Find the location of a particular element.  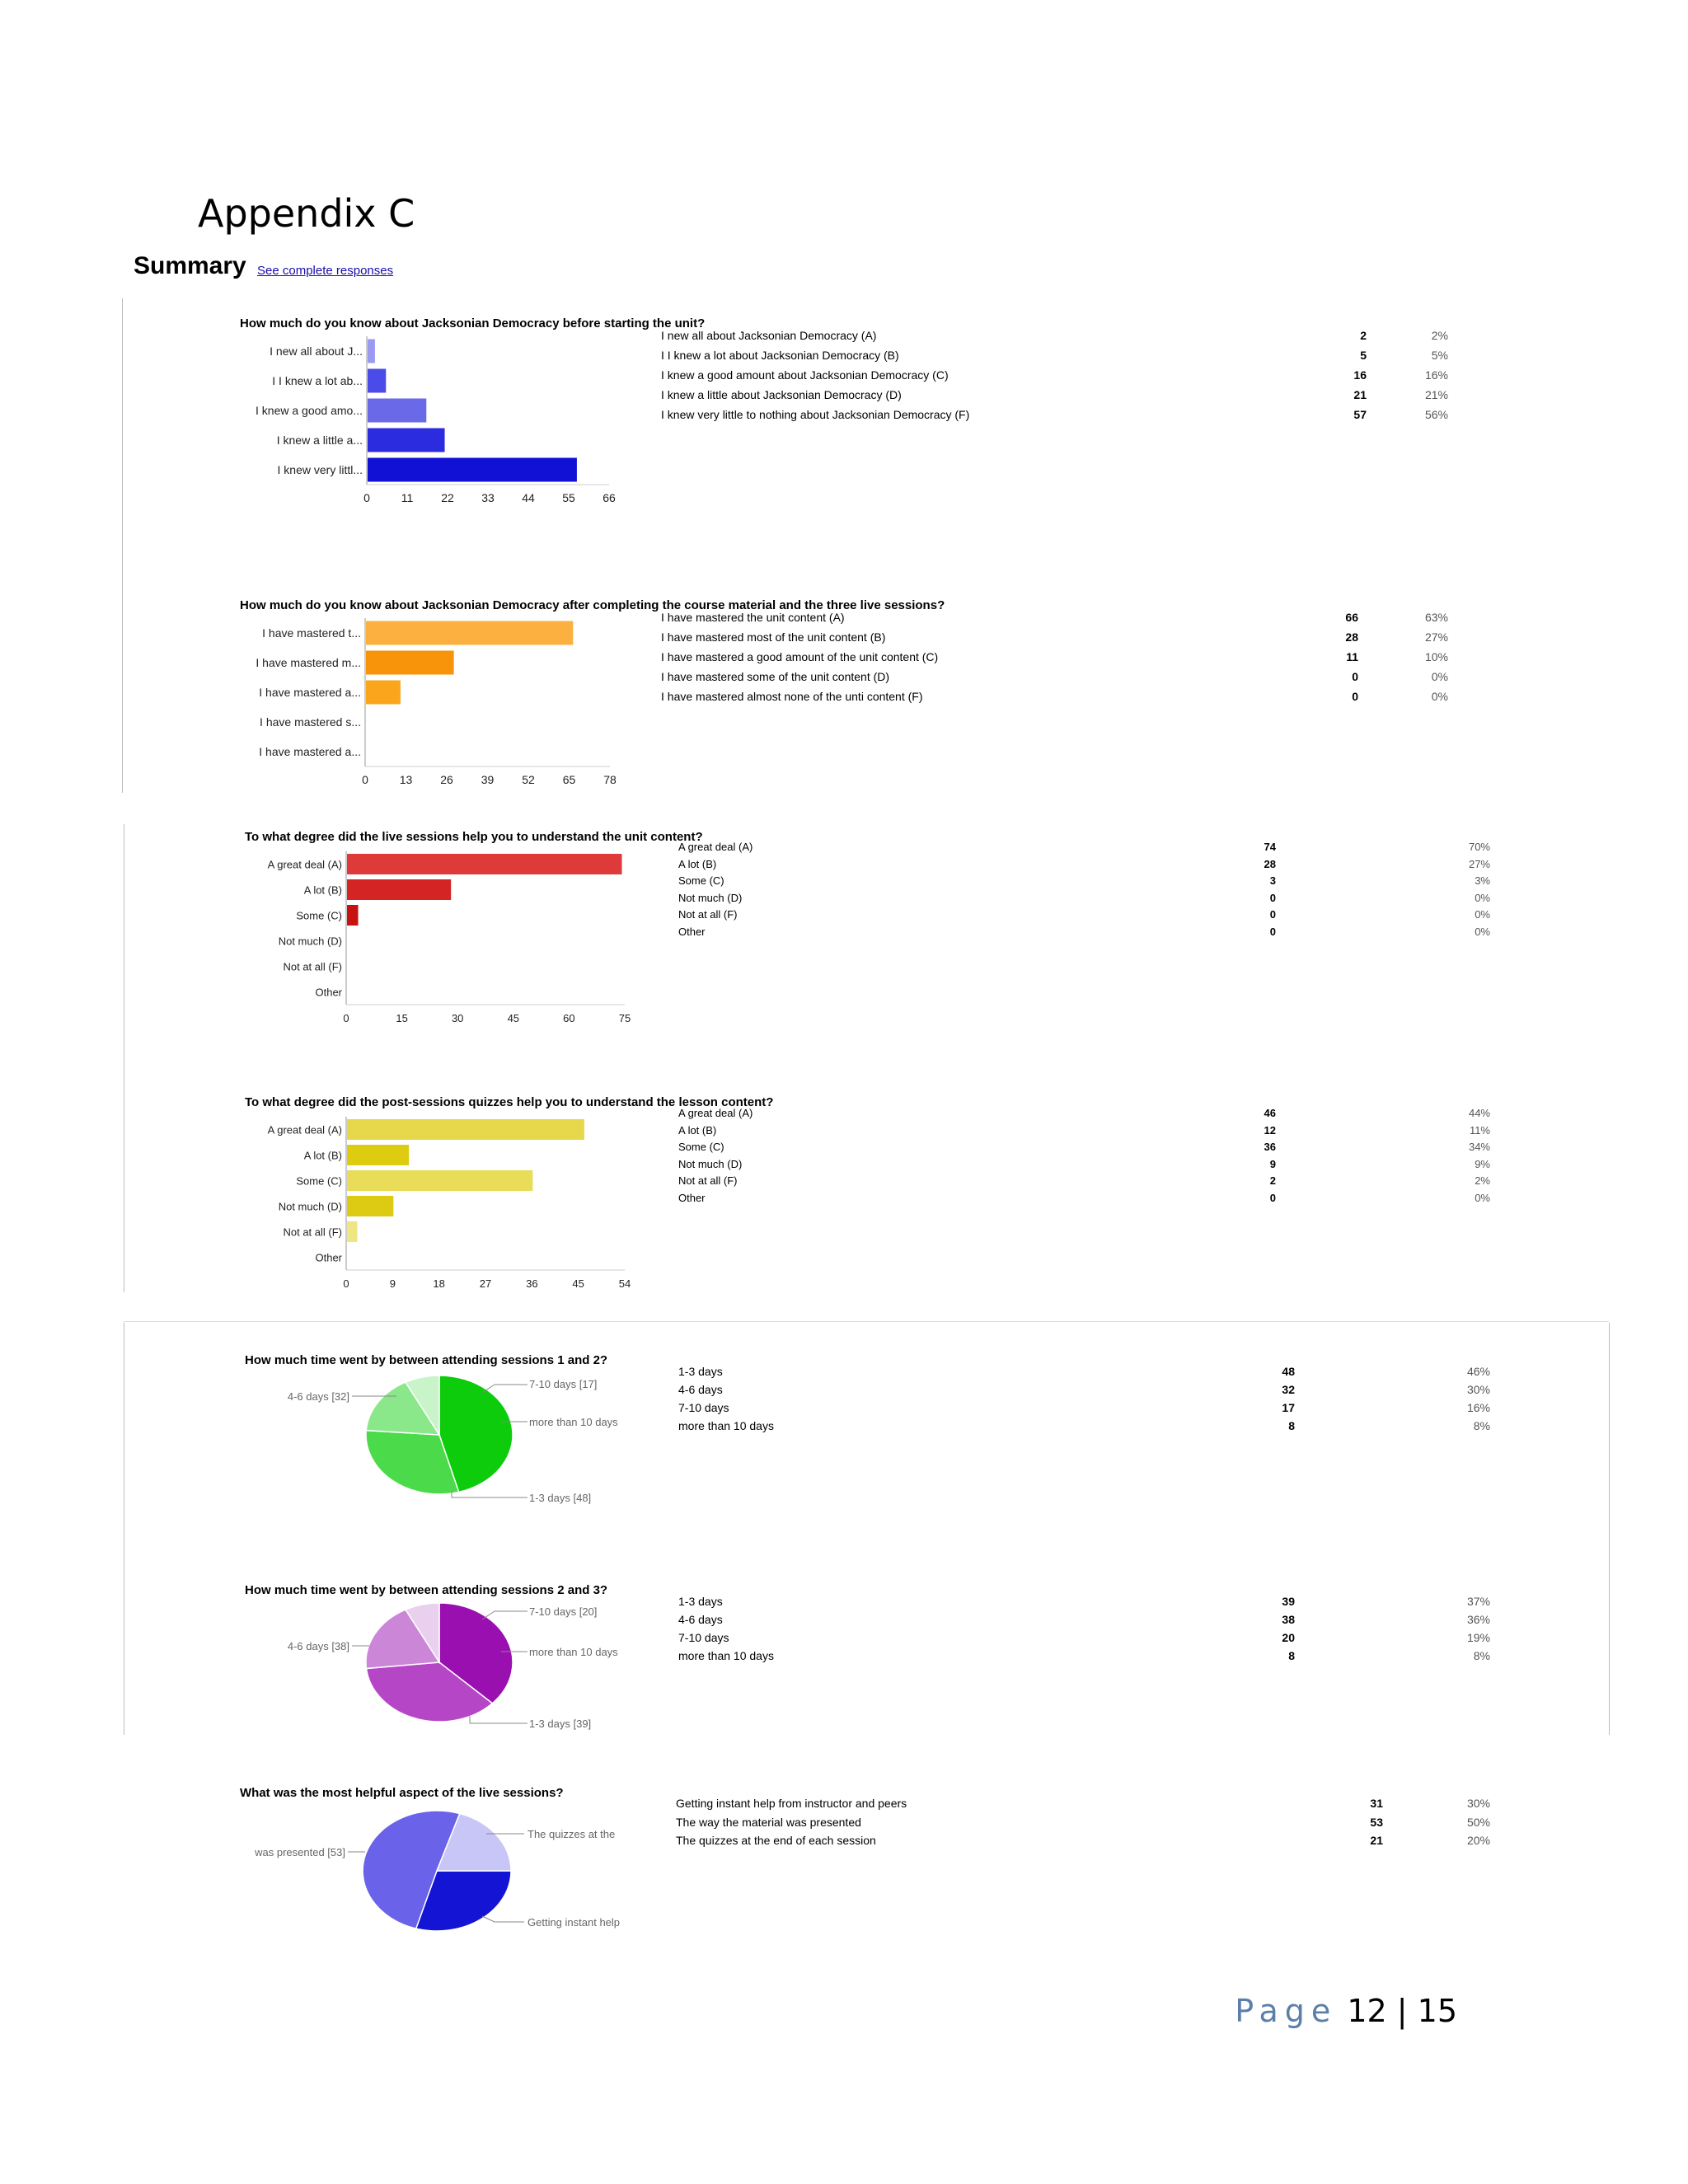

response-count: 16 is located at coordinates (1360, 375).